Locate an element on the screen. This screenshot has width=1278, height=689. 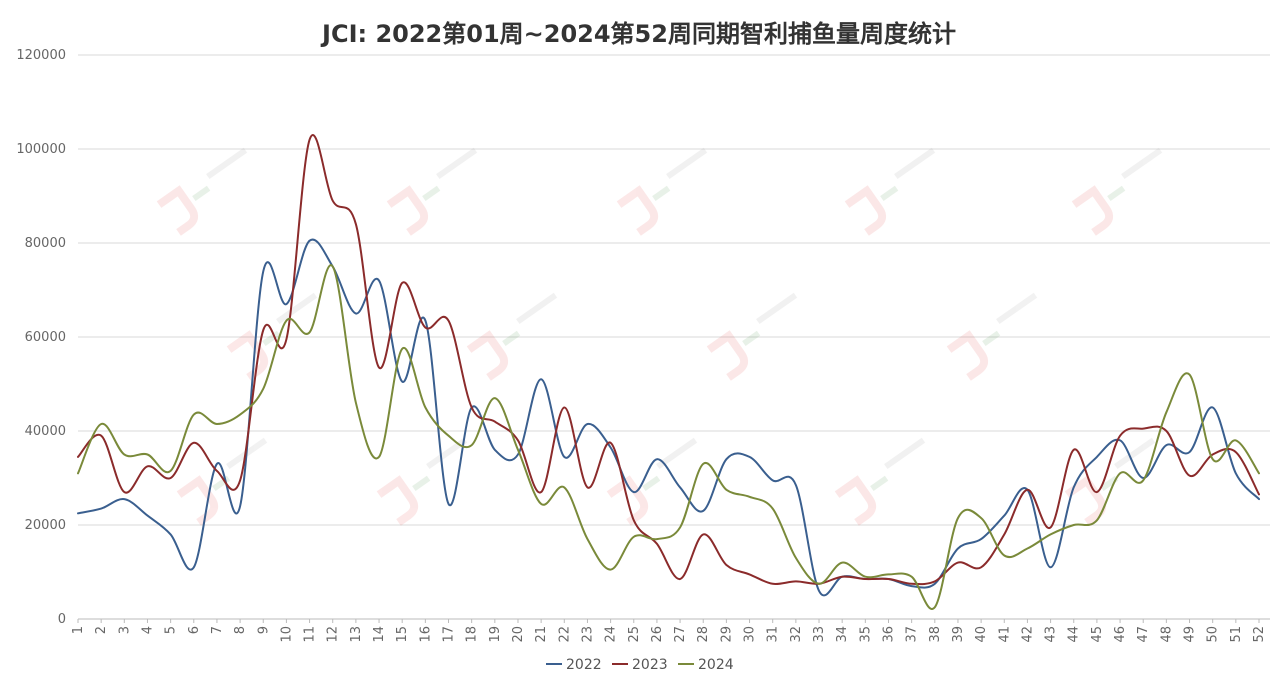
x-tick-label: 1 is located at coordinates (78, 630).